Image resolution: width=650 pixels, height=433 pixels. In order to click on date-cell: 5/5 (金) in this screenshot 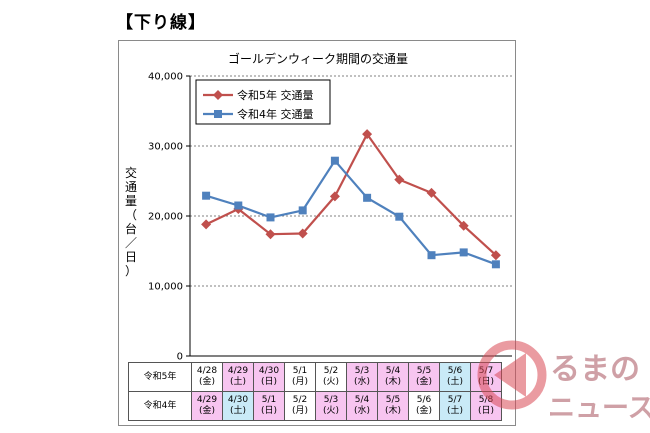, I will do `click(424, 377)`.